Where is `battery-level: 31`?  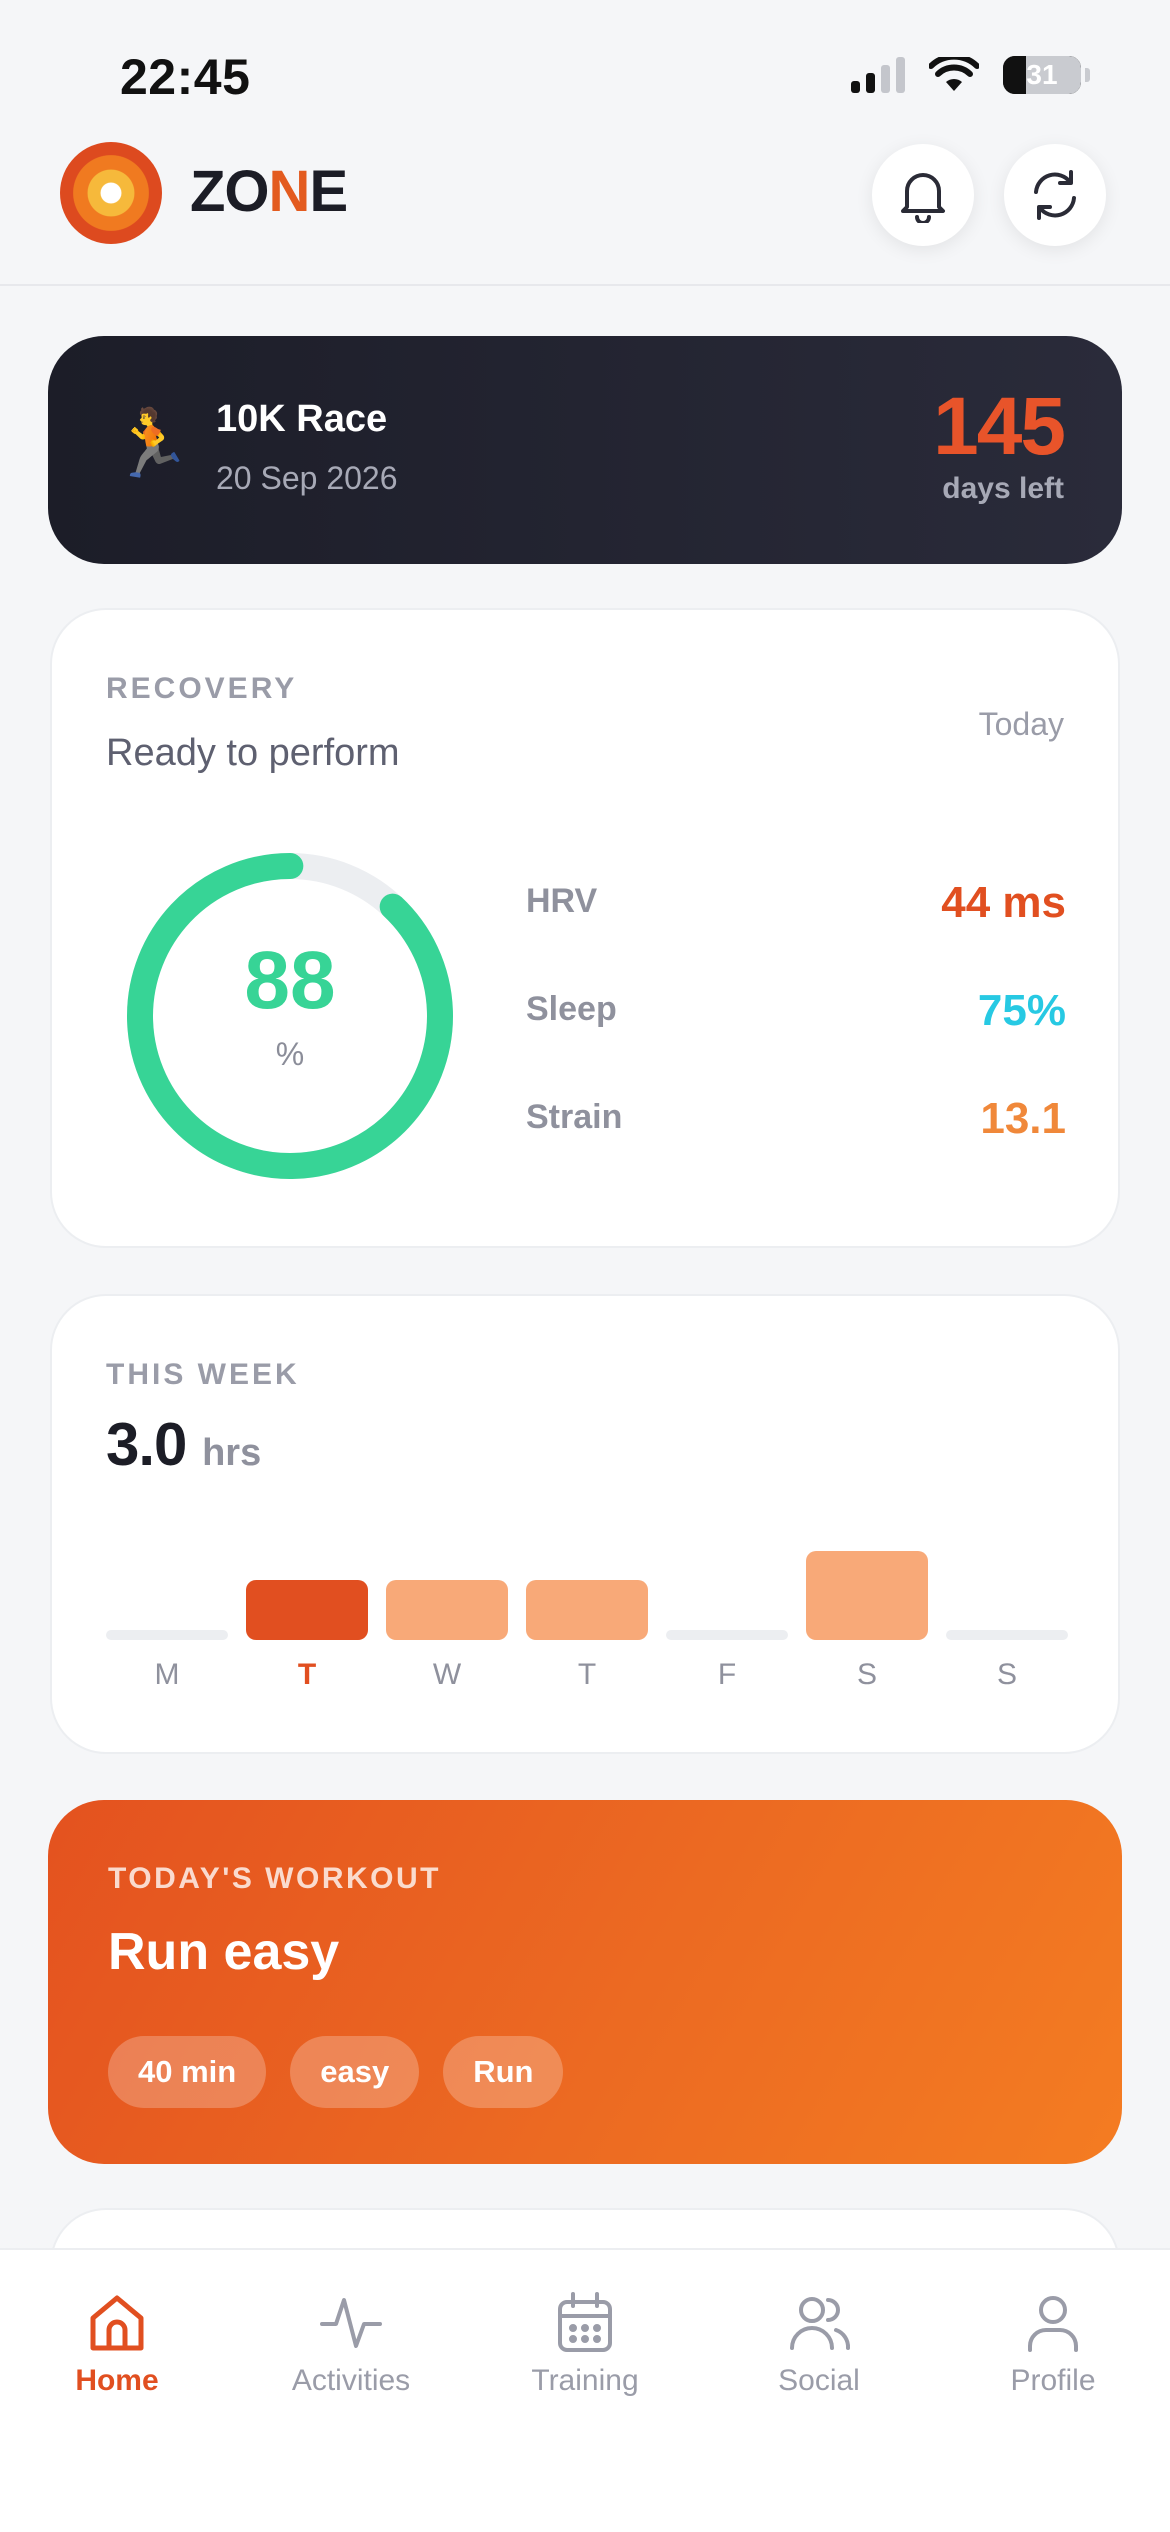 battery-level: 31 is located at coordinates (1042, 74).